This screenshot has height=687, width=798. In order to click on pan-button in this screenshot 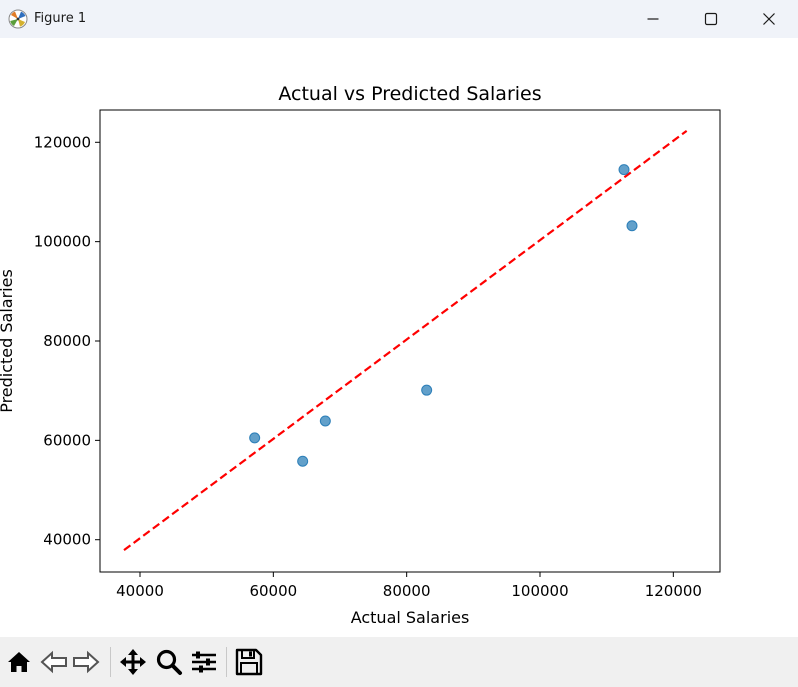, I will do `click(133, 662)`.